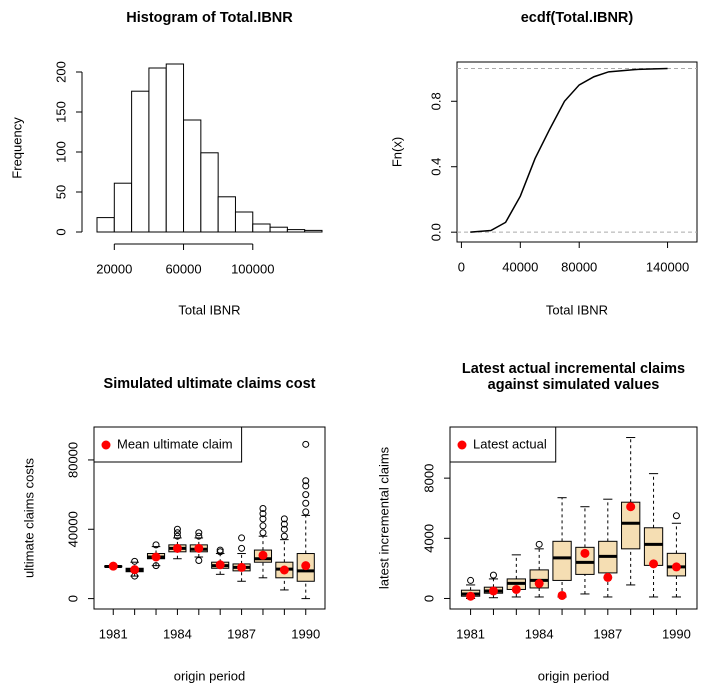 The image size is (712, 688). What do you see at coordinates (252, 268) in the screenshot?
I see `x-tick-label: 100000` at bounding box center [252, 268].